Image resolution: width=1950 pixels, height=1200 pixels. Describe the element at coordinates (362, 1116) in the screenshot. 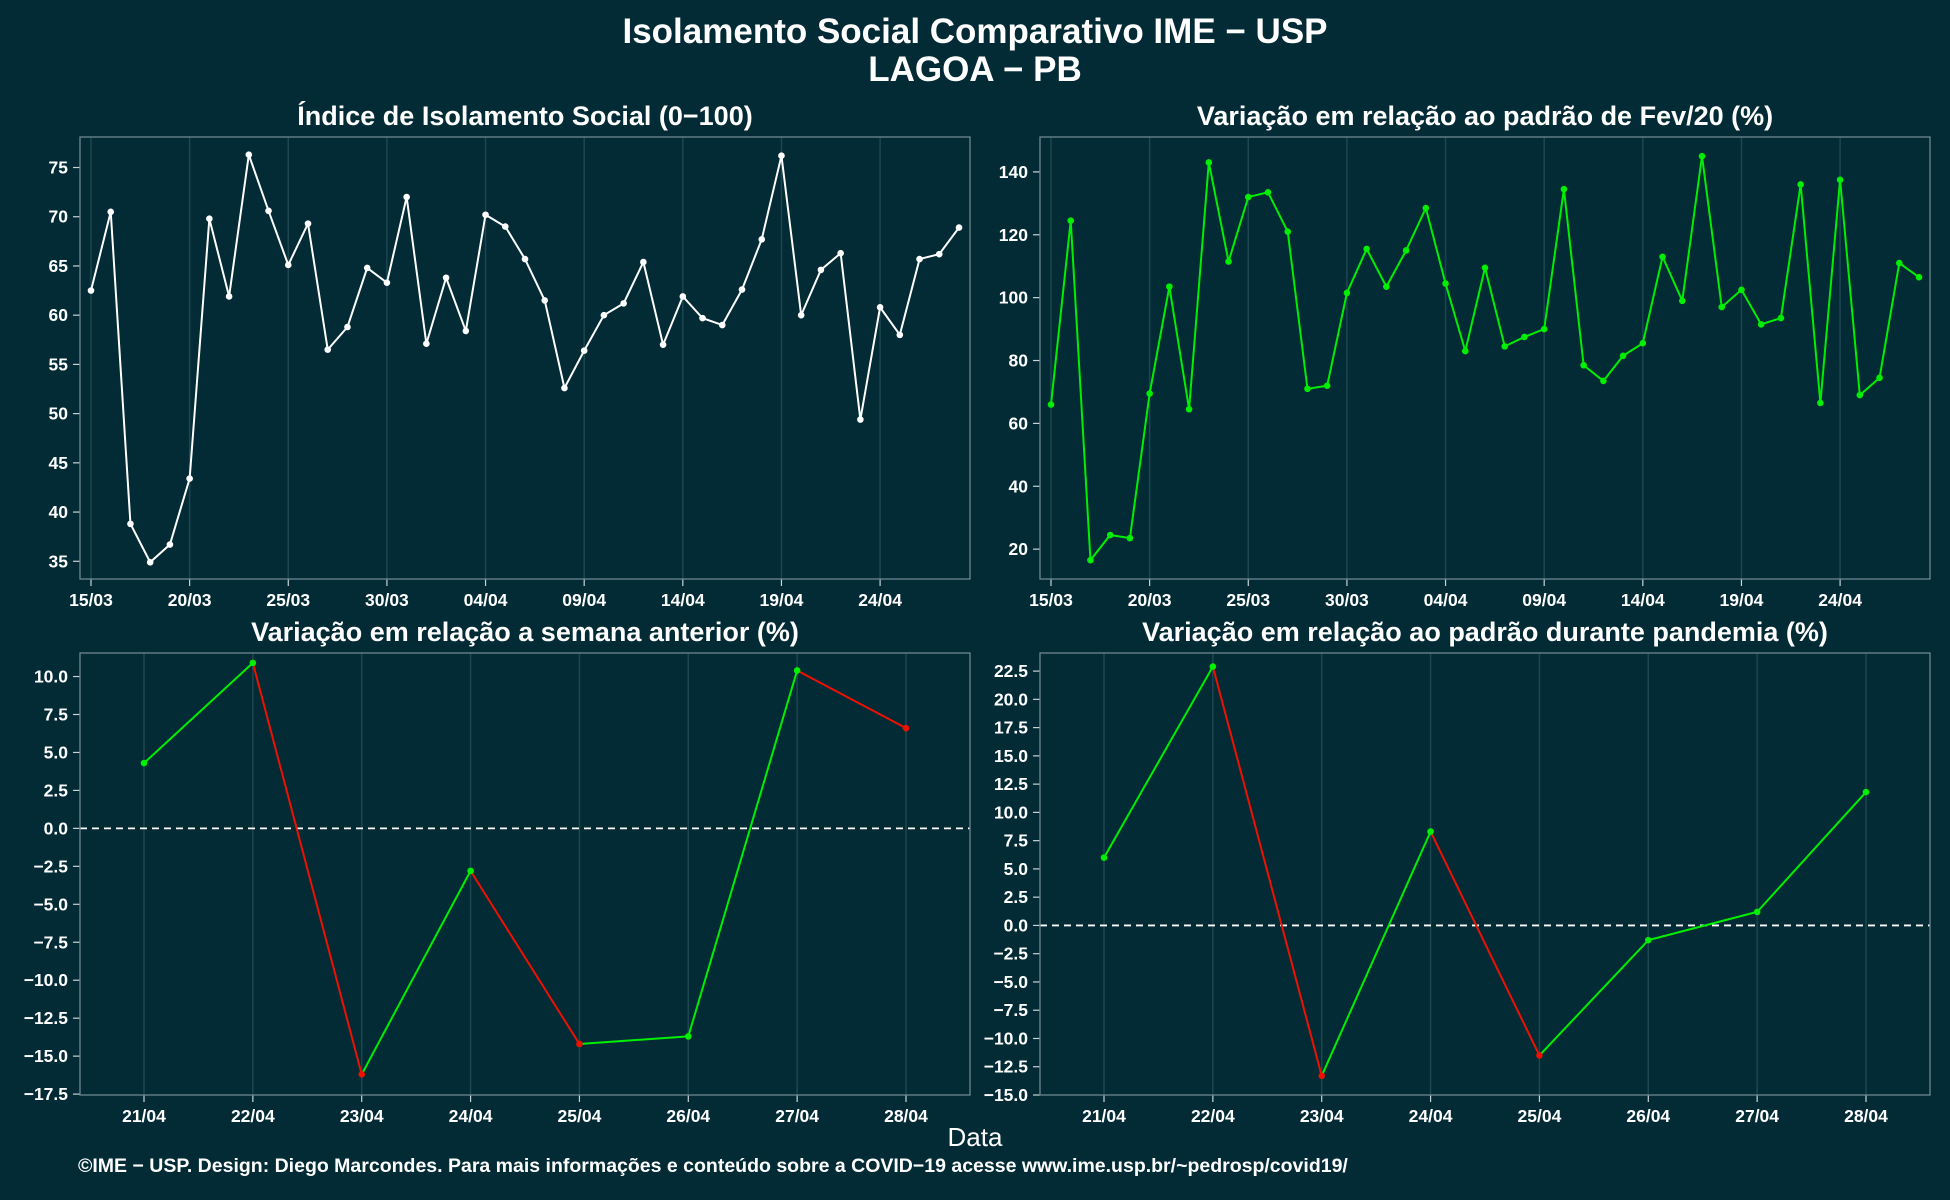

I see `x-tick-label: 23/04` at that location.